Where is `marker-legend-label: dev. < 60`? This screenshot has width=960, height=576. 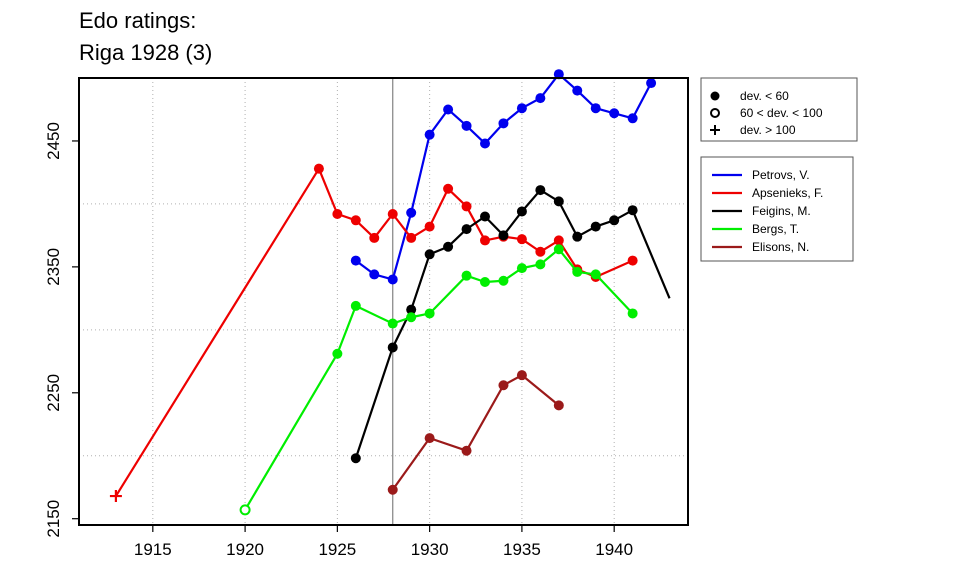 marker-legend-label: dev. < 60 is located at coordinates (764, 96).